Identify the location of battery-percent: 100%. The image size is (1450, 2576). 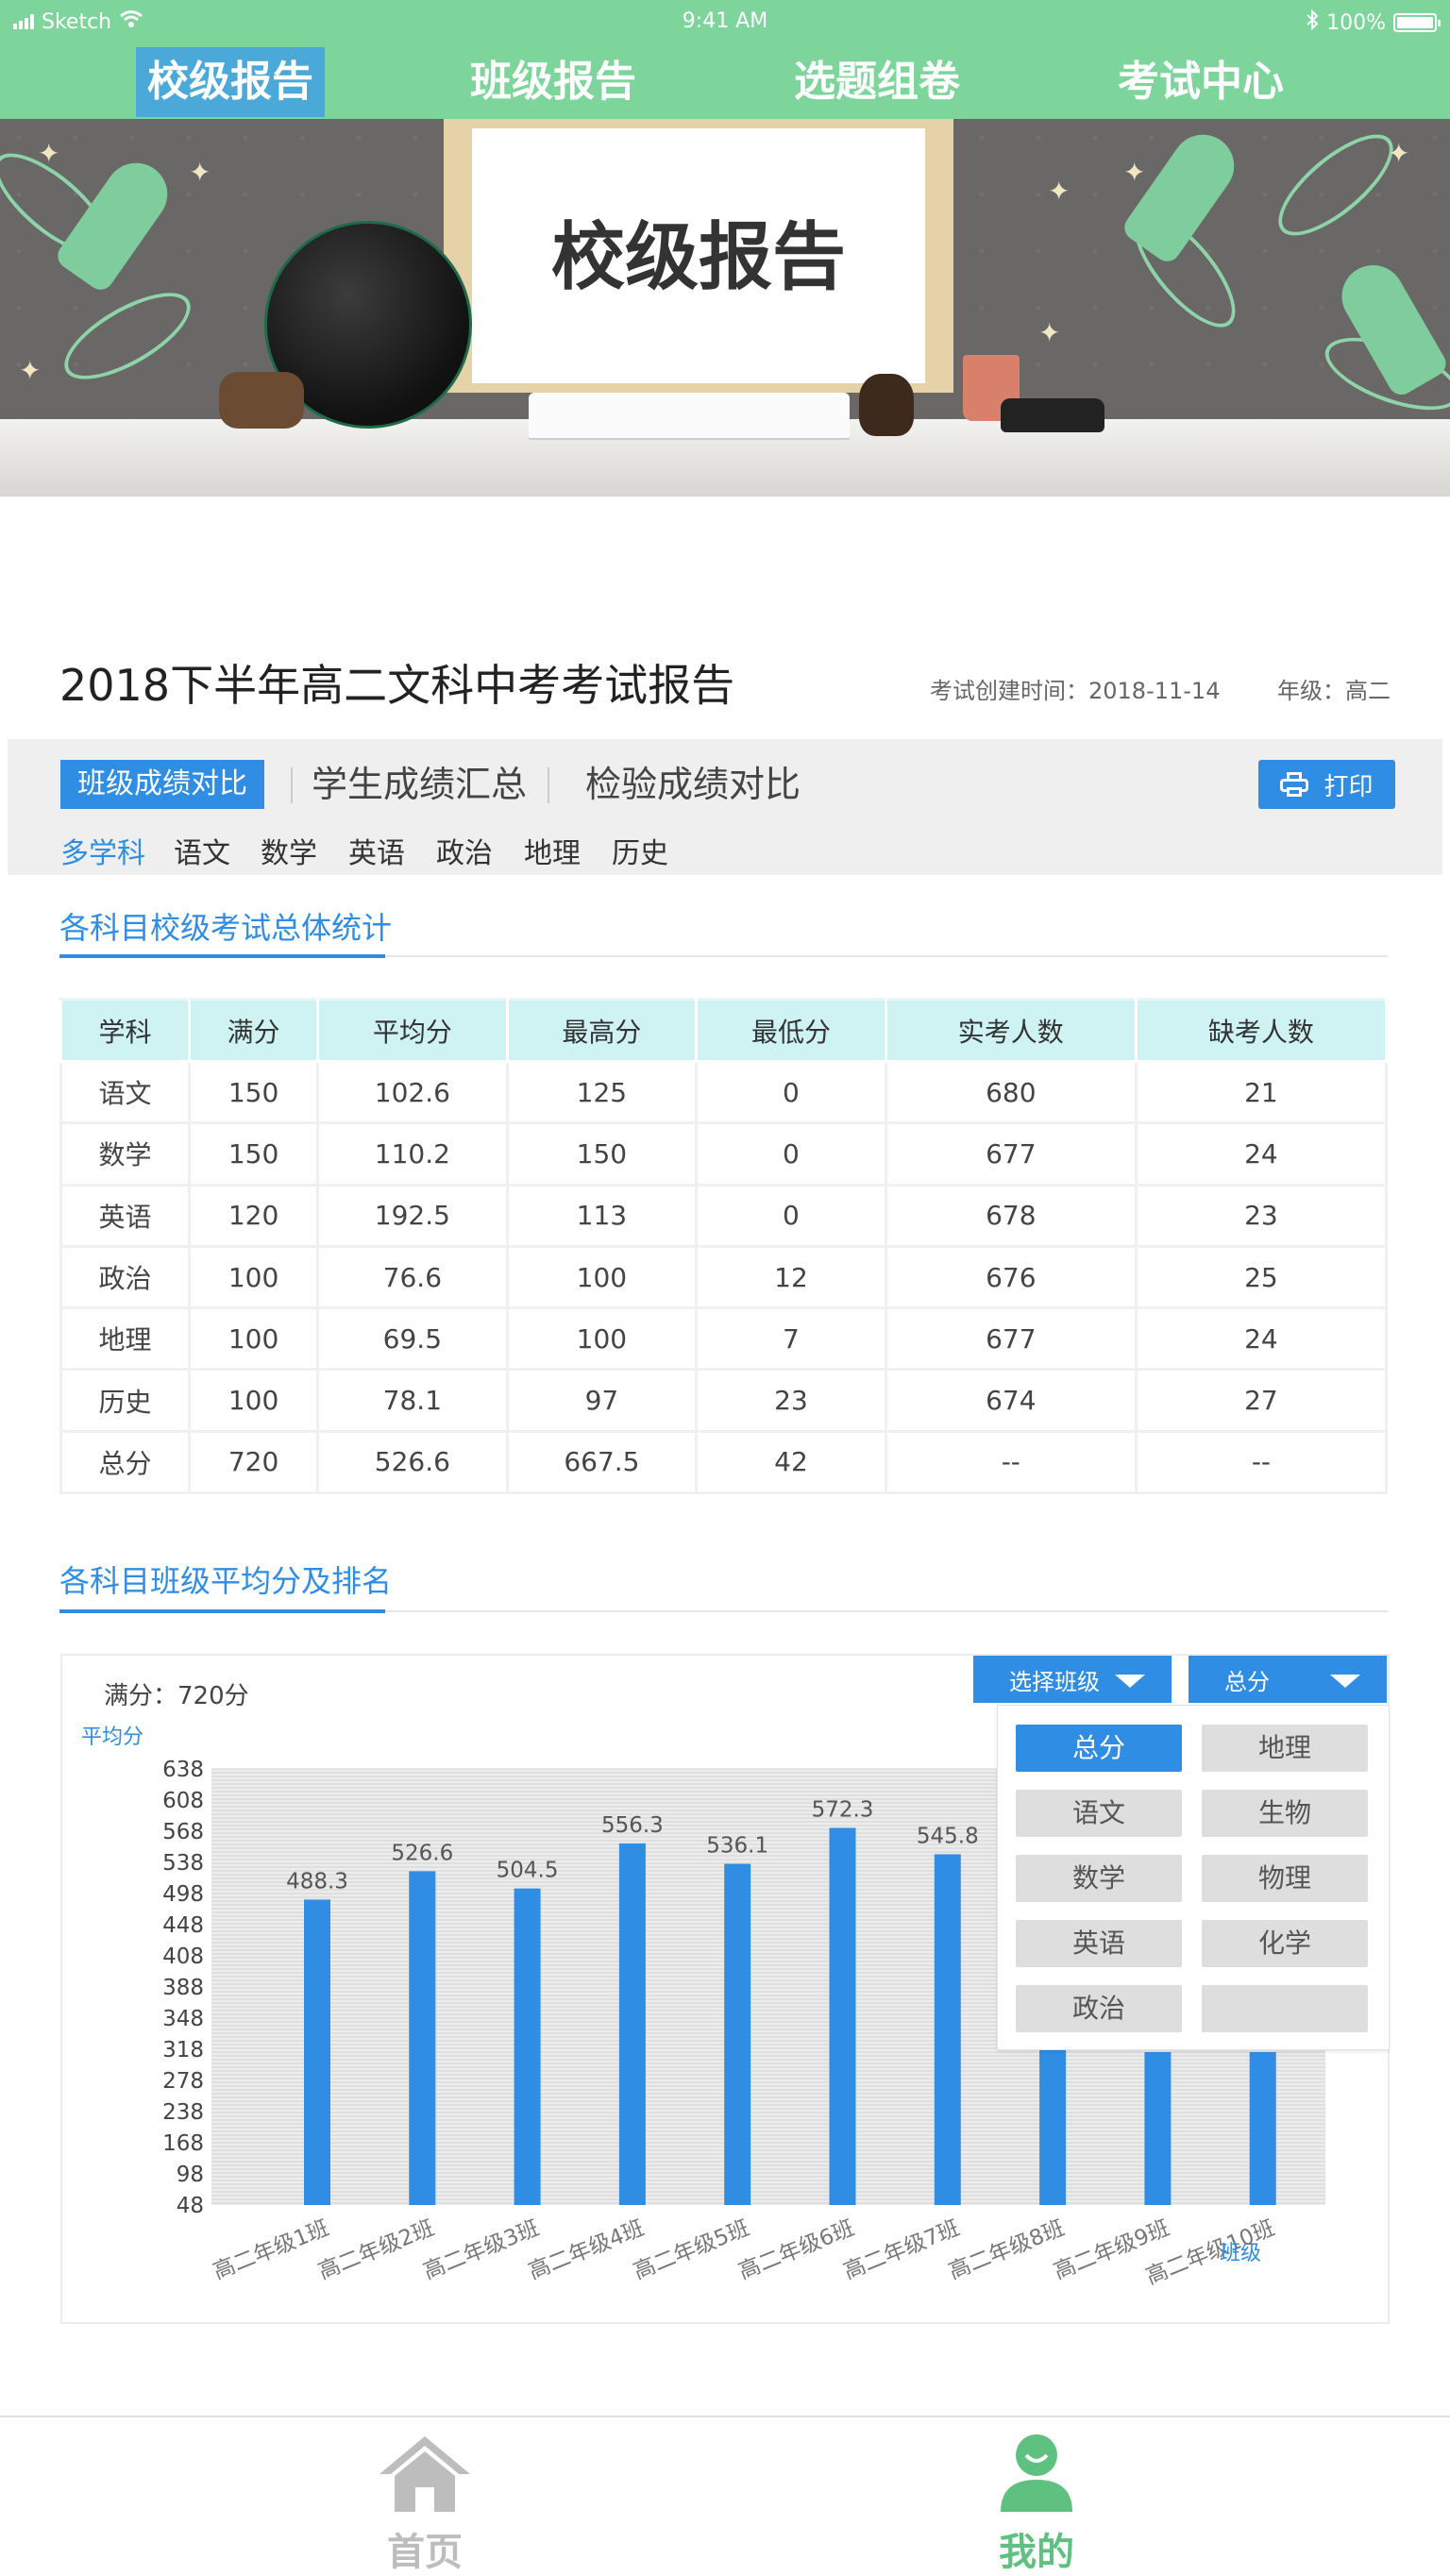
(1356, 23).